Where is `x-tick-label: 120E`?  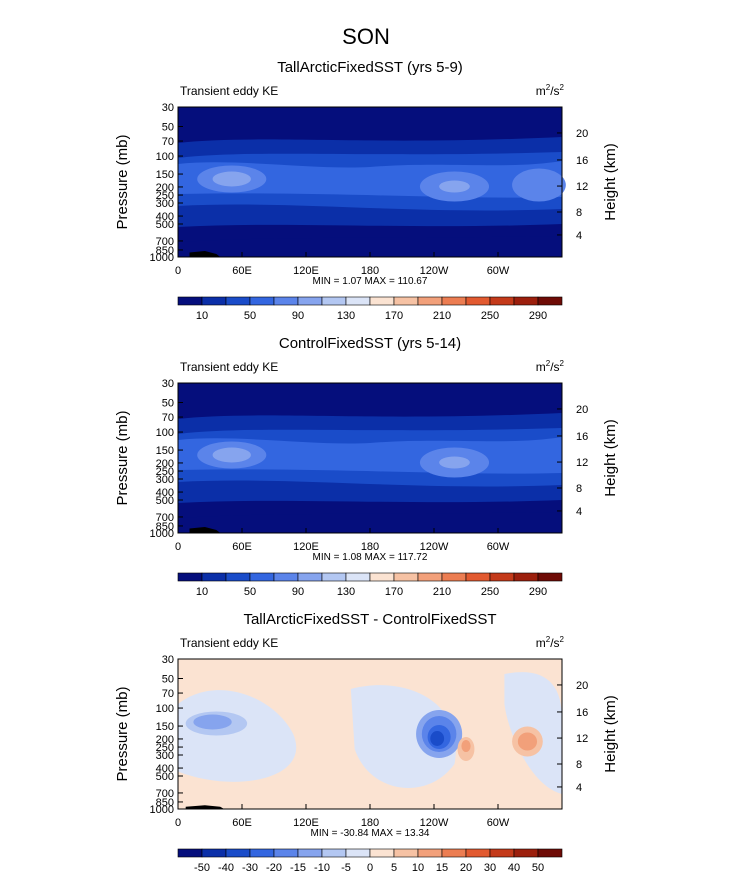 x-tick-label: 120E is located at coordinates (306, 823).